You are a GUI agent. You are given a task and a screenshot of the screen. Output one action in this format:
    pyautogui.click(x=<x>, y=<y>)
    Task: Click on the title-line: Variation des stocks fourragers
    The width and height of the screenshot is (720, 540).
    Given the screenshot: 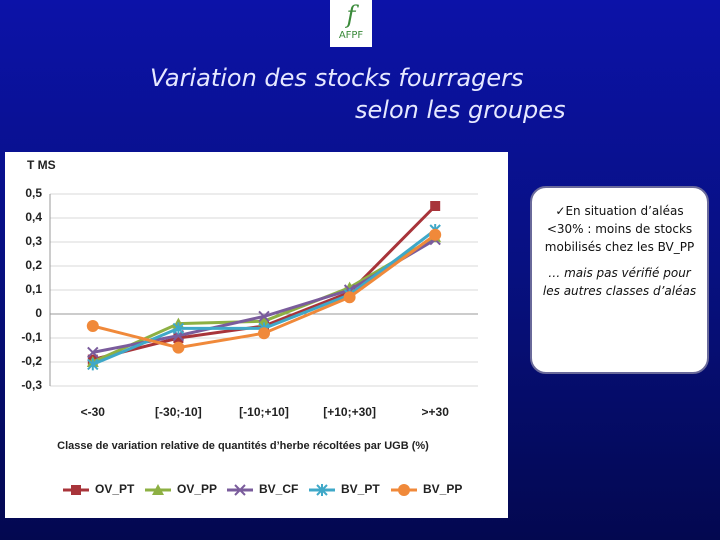 What is the action you would take?
    pyautogui.click(x=337, y=78)
    